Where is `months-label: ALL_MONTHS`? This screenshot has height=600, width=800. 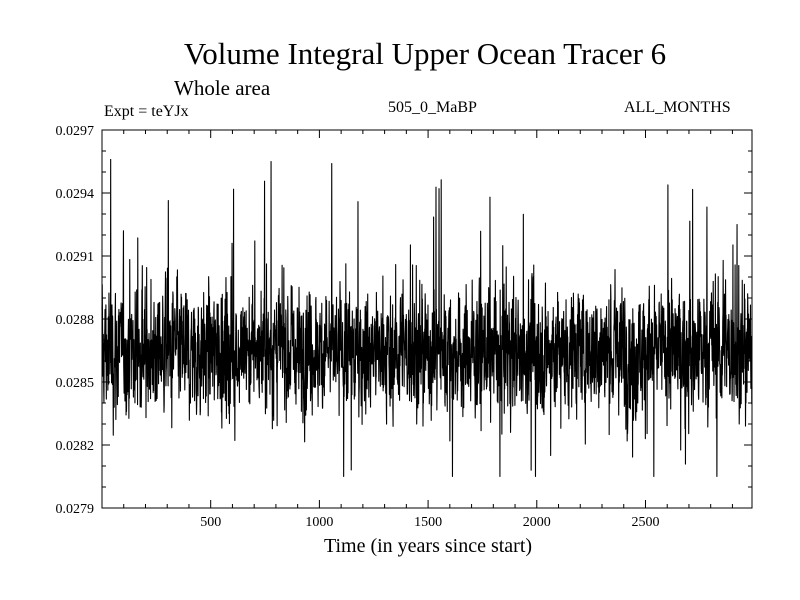
months-label: ALL_MONTHS is located at coordinates (677, 107).